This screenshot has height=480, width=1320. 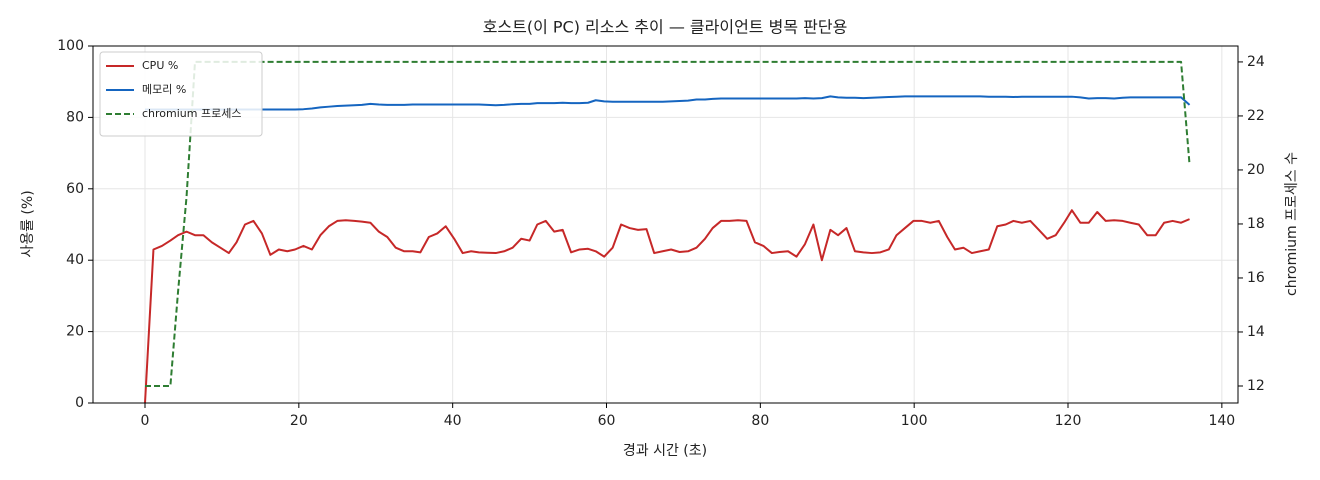 What do you see at coordinates (607, 421) in the screenshot?
I see `x-tick-label: 60` at bounding box center [607, 421].